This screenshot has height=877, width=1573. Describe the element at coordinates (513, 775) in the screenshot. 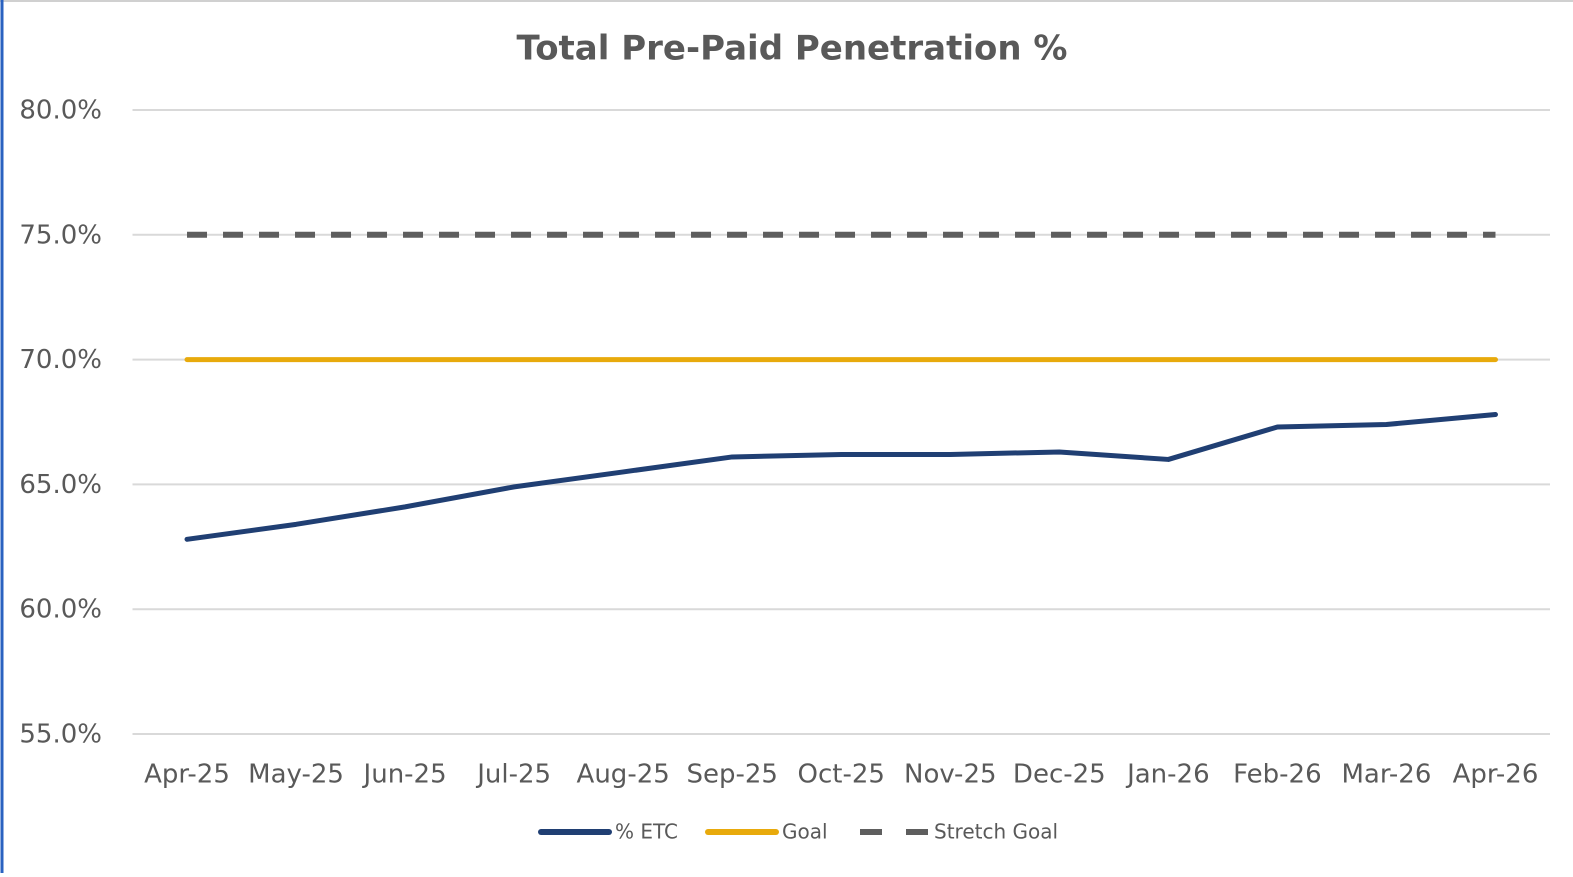

I see `x-tick-label: Jul-25` at that location.